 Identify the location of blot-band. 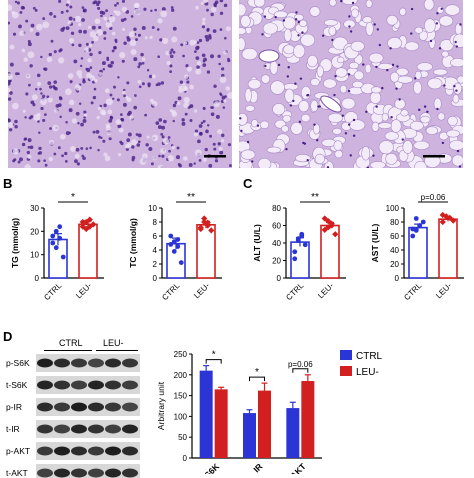
(79, 473).